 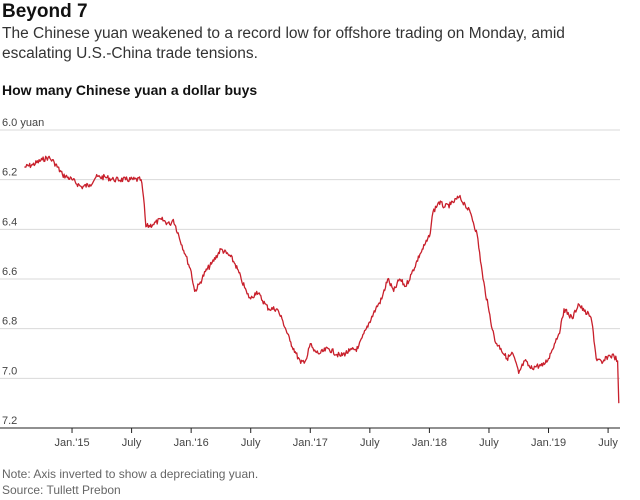 What do you see at coordinates (191, 443) in the screenshot?
I see `x-tick-label: Jan.'16` at bounding box center [191, 443].